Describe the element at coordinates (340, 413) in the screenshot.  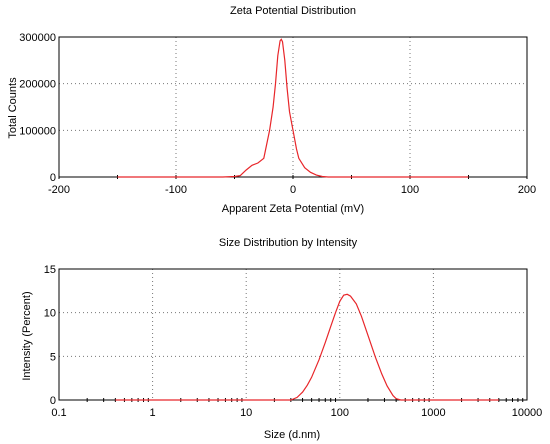
I see `size-x-tick-label: 100` at that location.